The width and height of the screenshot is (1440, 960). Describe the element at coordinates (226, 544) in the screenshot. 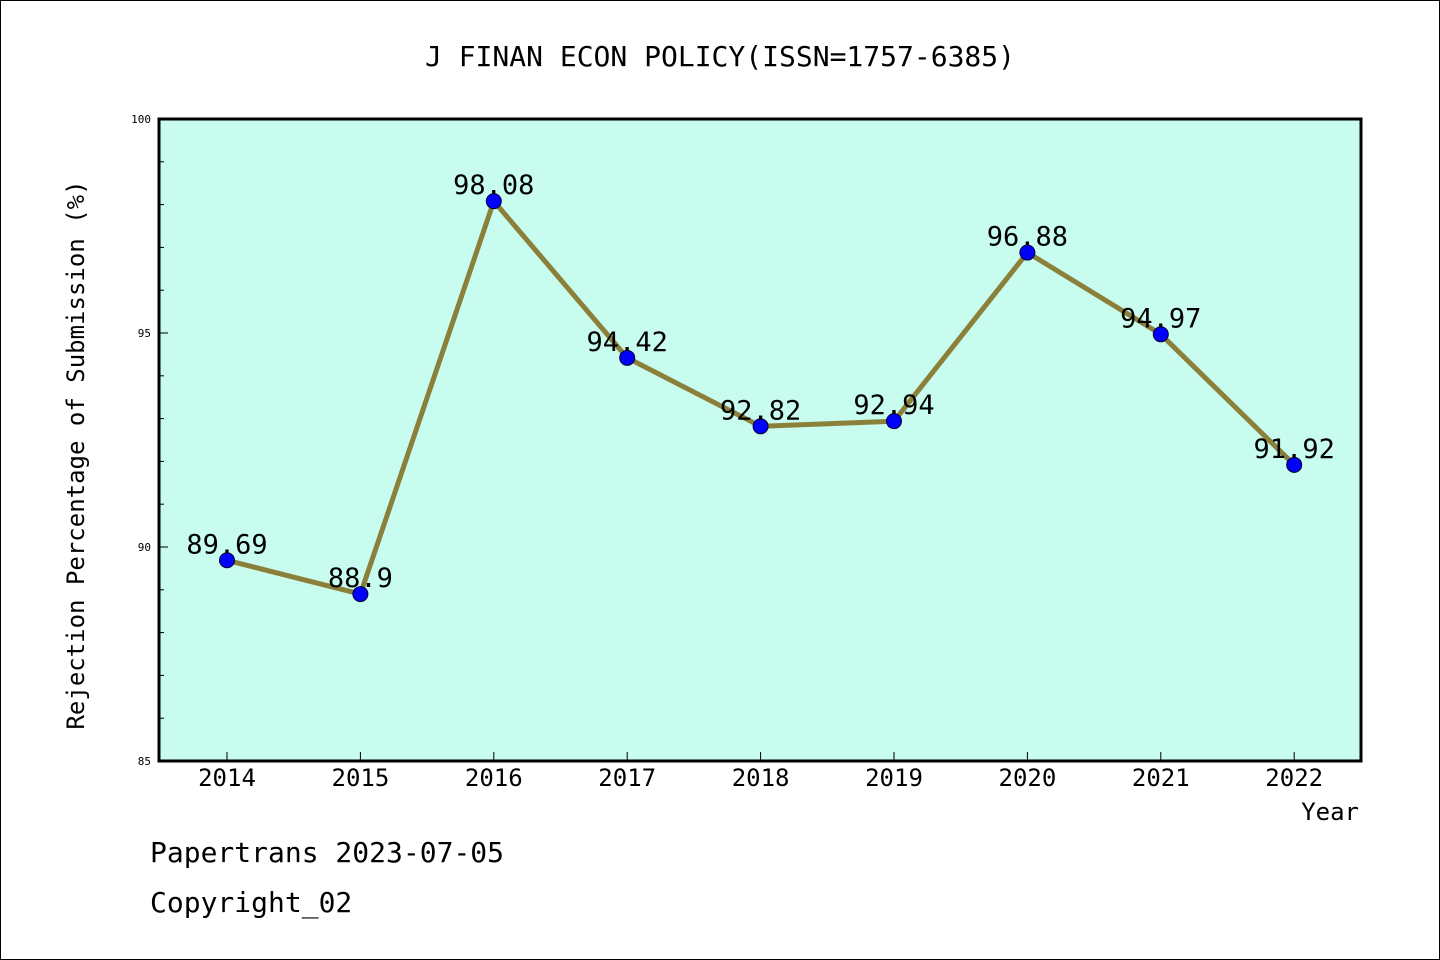

I see `data-label: 89.69` at that location.